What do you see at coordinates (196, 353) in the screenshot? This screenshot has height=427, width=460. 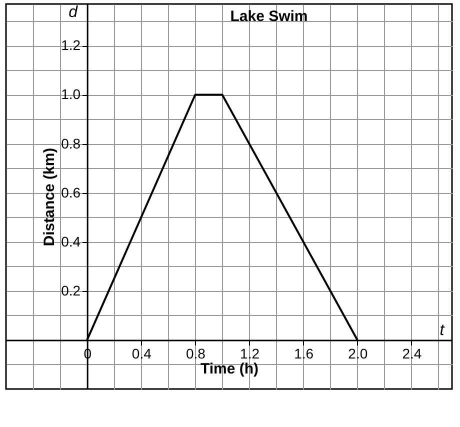 I see `x-tick-label: 0.8` at bounding box center [196, 353].